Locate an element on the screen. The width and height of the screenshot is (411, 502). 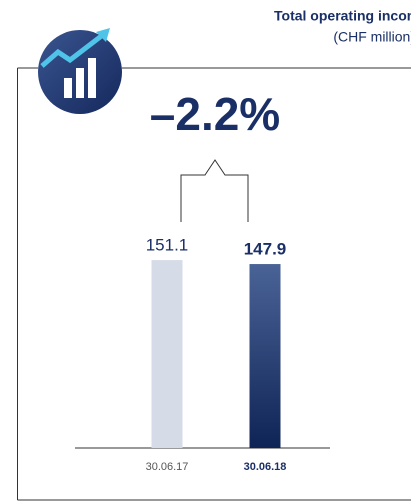
x-tick-label: 30.06.18 is located at coordinates (265, 467).